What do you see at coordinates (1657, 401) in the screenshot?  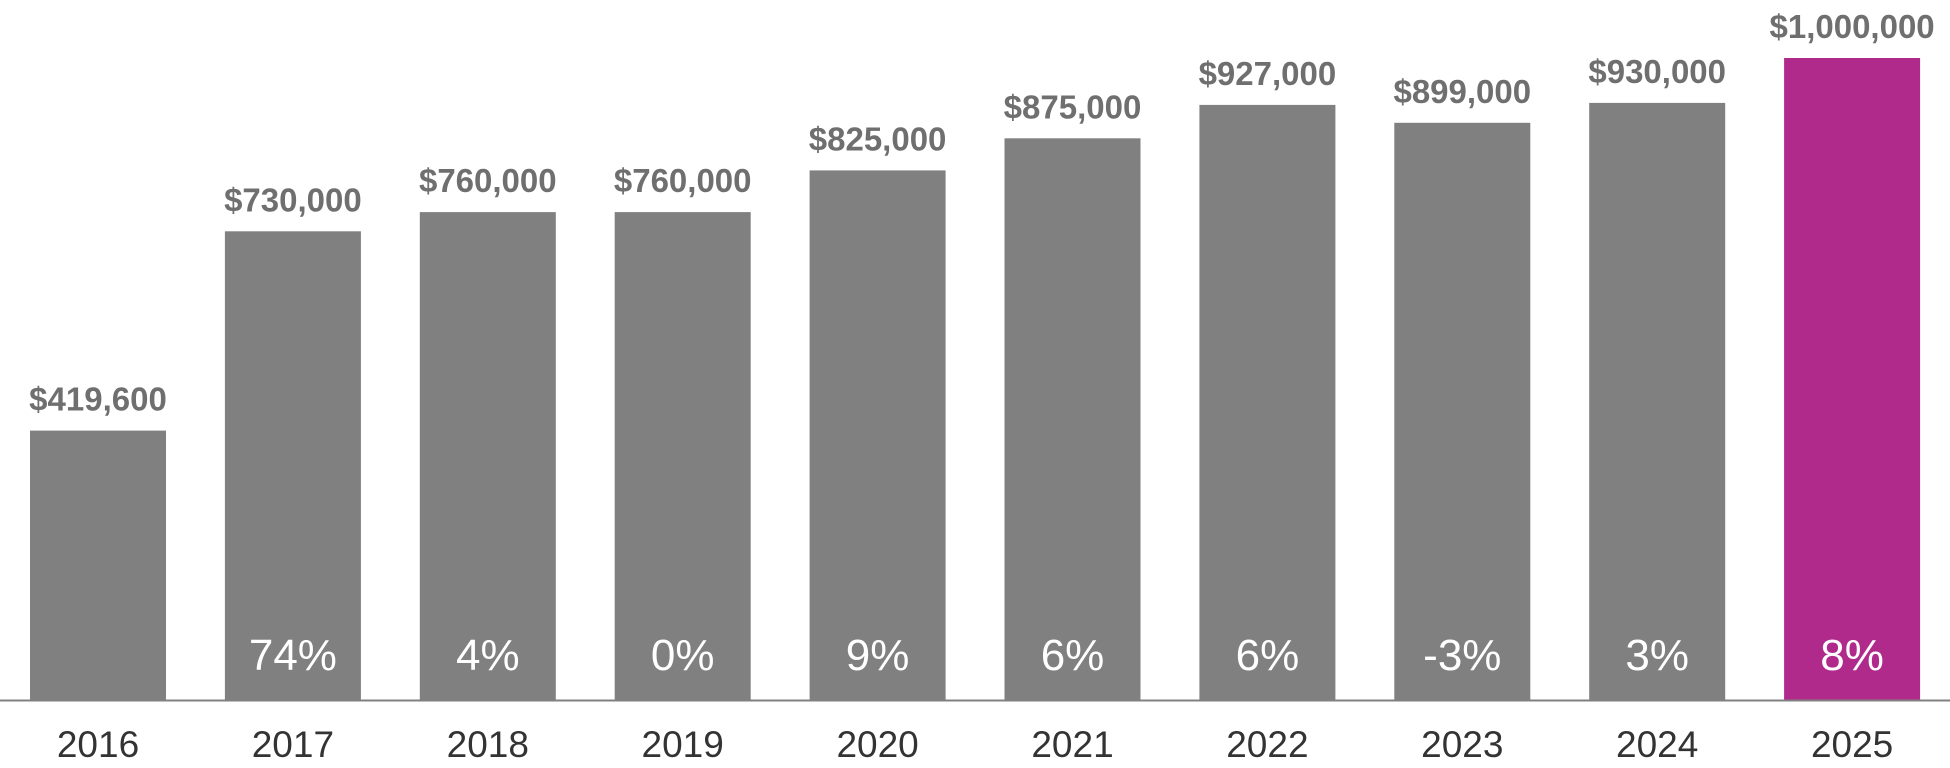 I see `bar-2024` at bounding box center [1657, 401].